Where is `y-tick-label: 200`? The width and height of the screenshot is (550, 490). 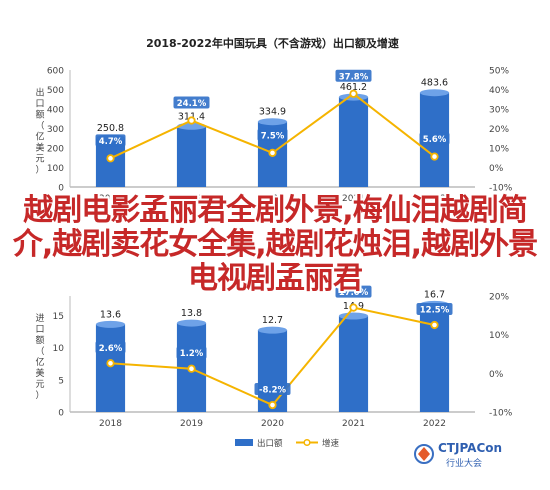 y-tick-label: 200 is located at coordinates (55, 150).